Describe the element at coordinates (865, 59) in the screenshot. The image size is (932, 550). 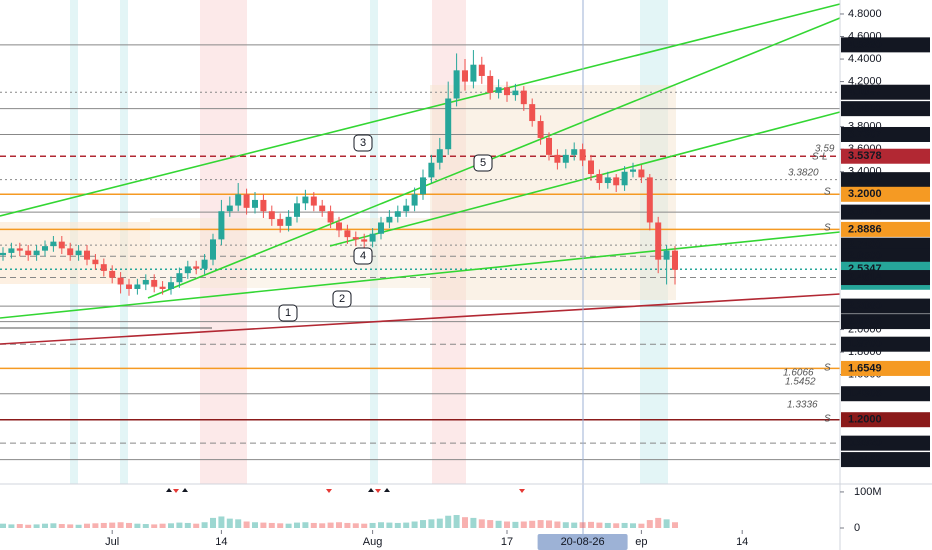
I see `y-tick-label: 4.4000` at that location.